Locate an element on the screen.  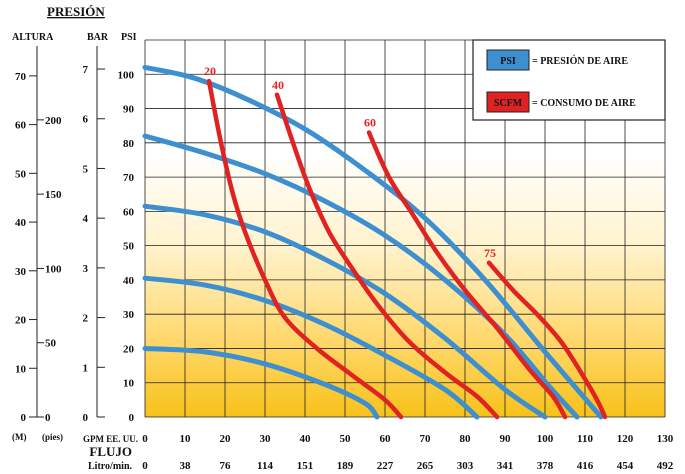
litro-tick-label: 492 is located at coordinates (665, 466).